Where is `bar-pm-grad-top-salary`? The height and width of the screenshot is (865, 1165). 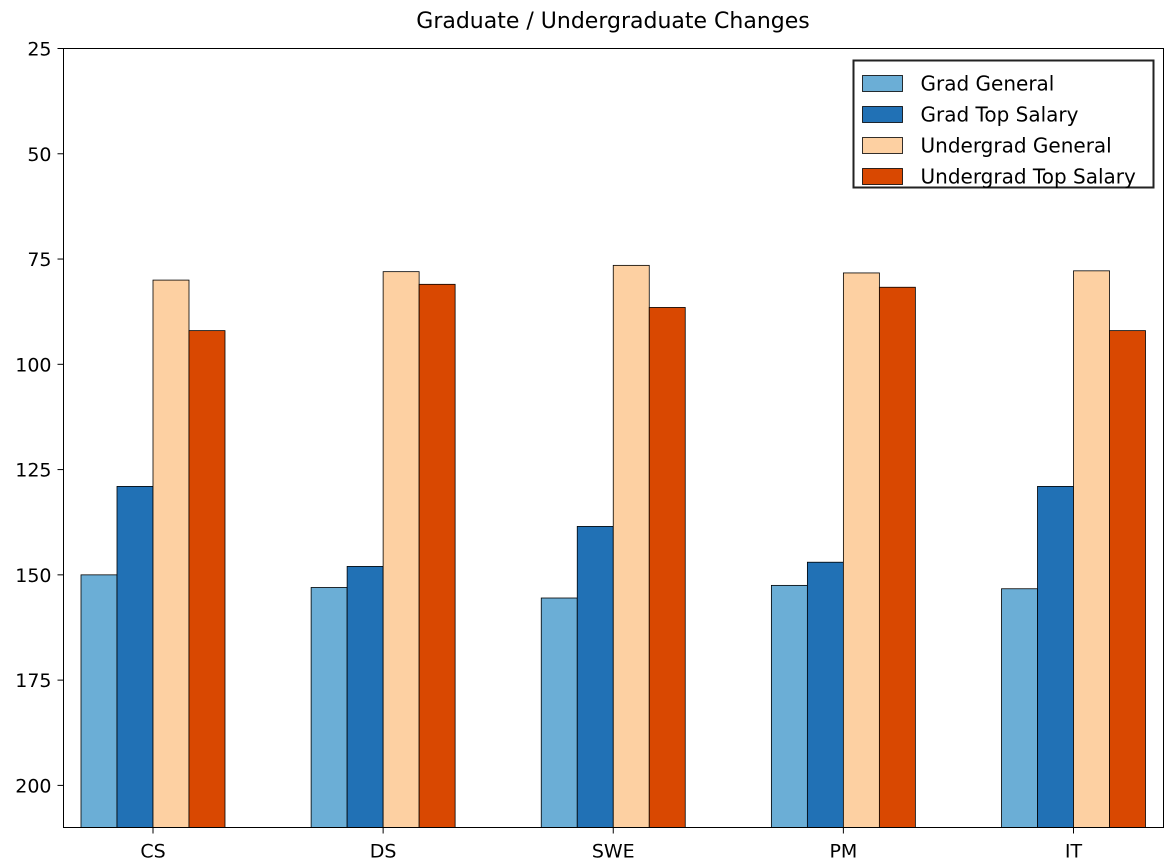
bar-pm-grad-top-salary is located at coordinates (825, 694).